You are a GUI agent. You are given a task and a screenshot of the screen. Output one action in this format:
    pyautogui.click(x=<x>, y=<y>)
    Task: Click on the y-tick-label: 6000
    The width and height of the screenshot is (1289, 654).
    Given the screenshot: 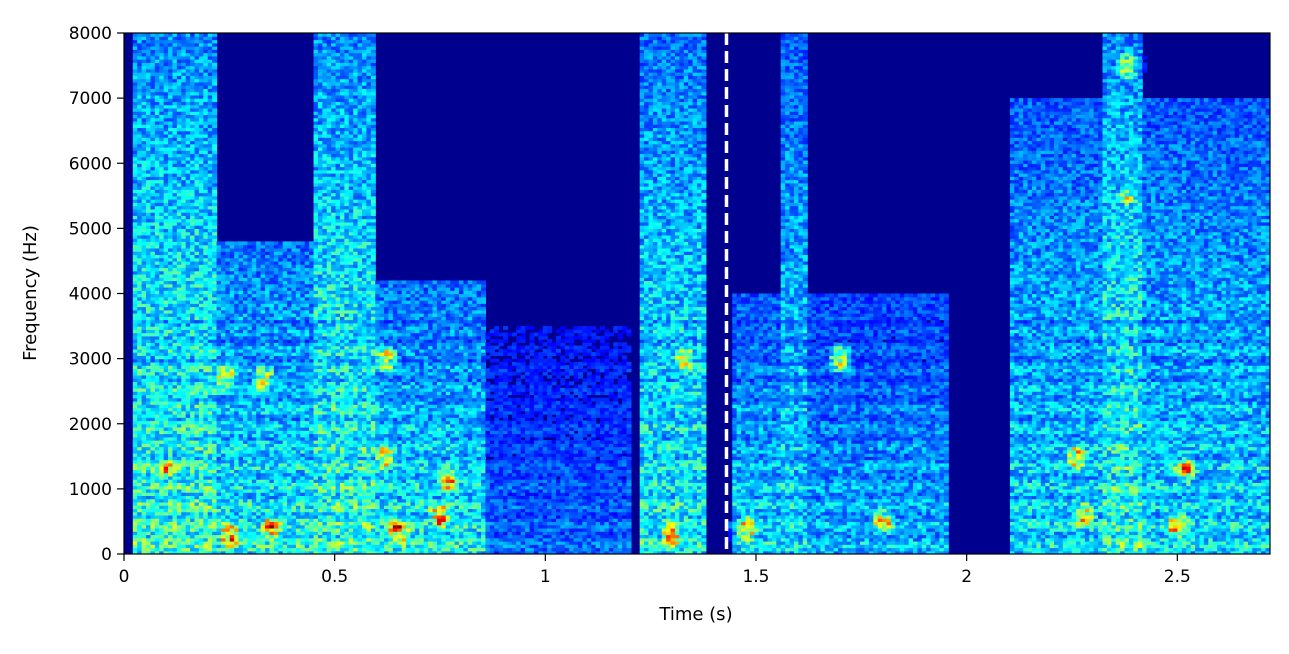 What is the action you would take?
    pyautogui.click(x=90, y=164)
    